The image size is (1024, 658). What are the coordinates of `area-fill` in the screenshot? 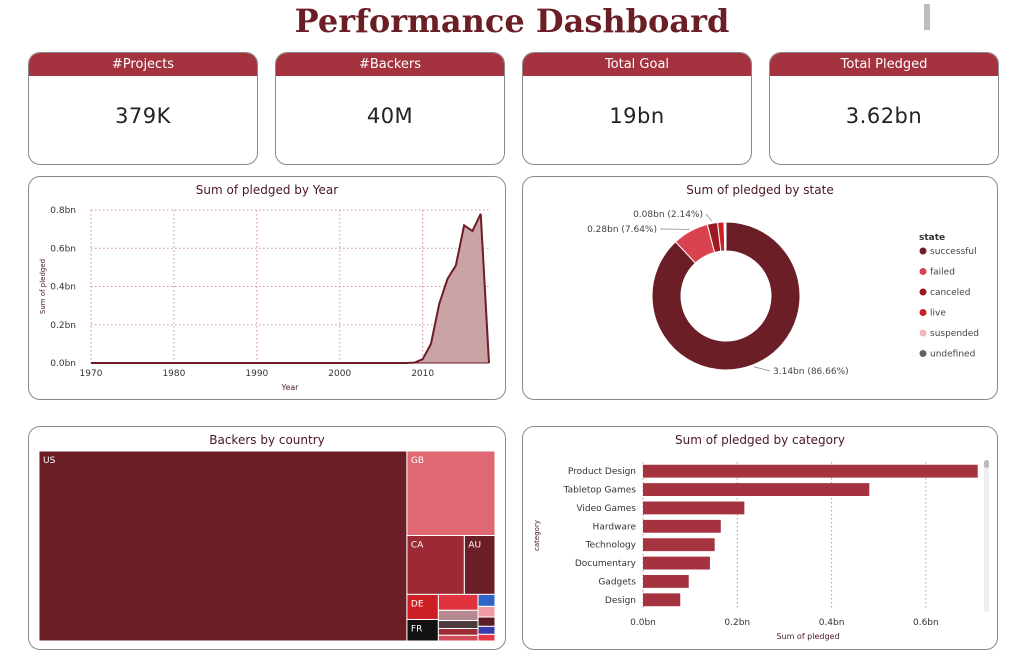 It's located at (290, 288).